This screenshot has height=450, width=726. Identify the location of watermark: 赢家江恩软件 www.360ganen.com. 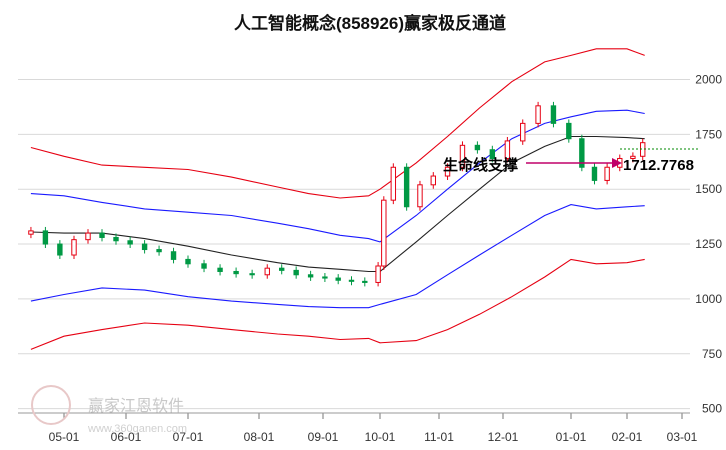
(109, 410).